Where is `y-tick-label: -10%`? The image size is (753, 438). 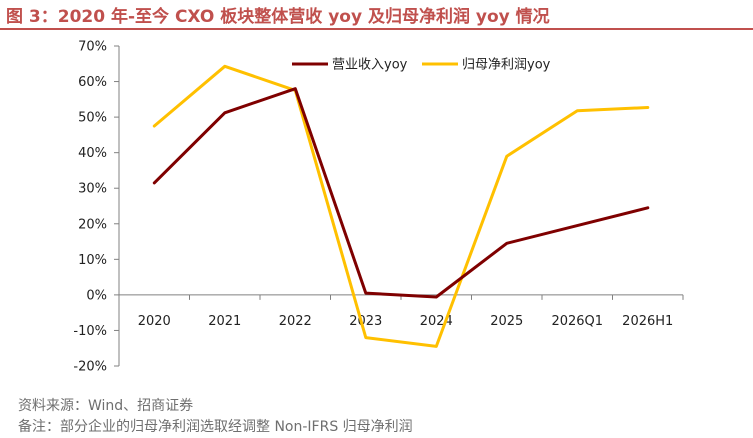
y-tick-label: -10% is located at coordinates (90, 331).